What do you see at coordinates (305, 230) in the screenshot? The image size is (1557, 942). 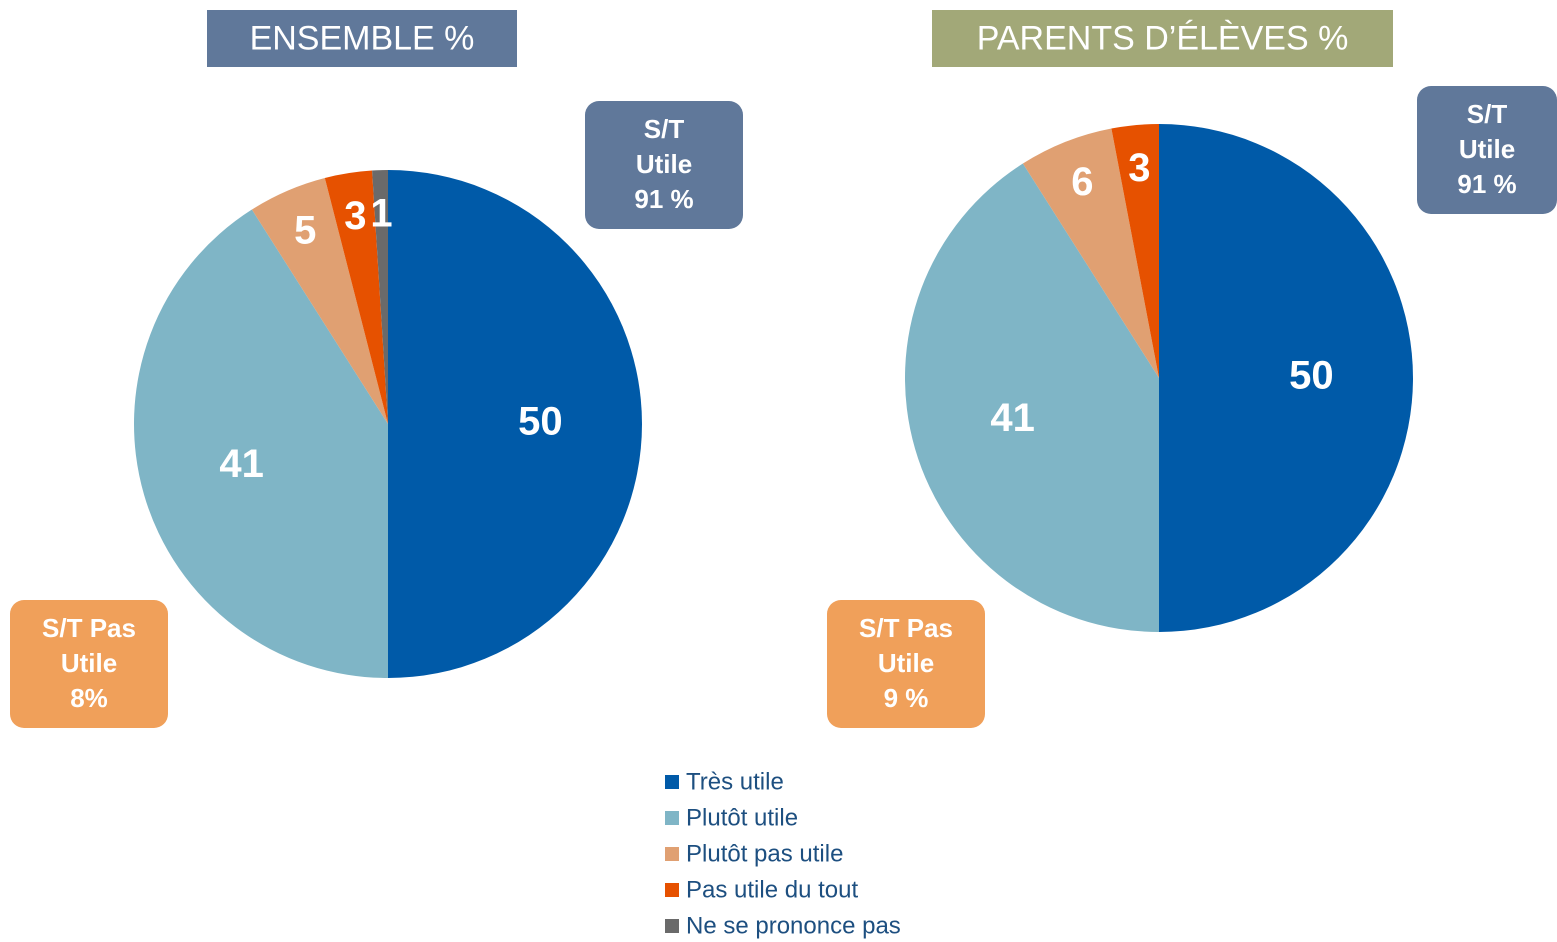 I see `slice-label: 5` at bounding box center [305, 230].